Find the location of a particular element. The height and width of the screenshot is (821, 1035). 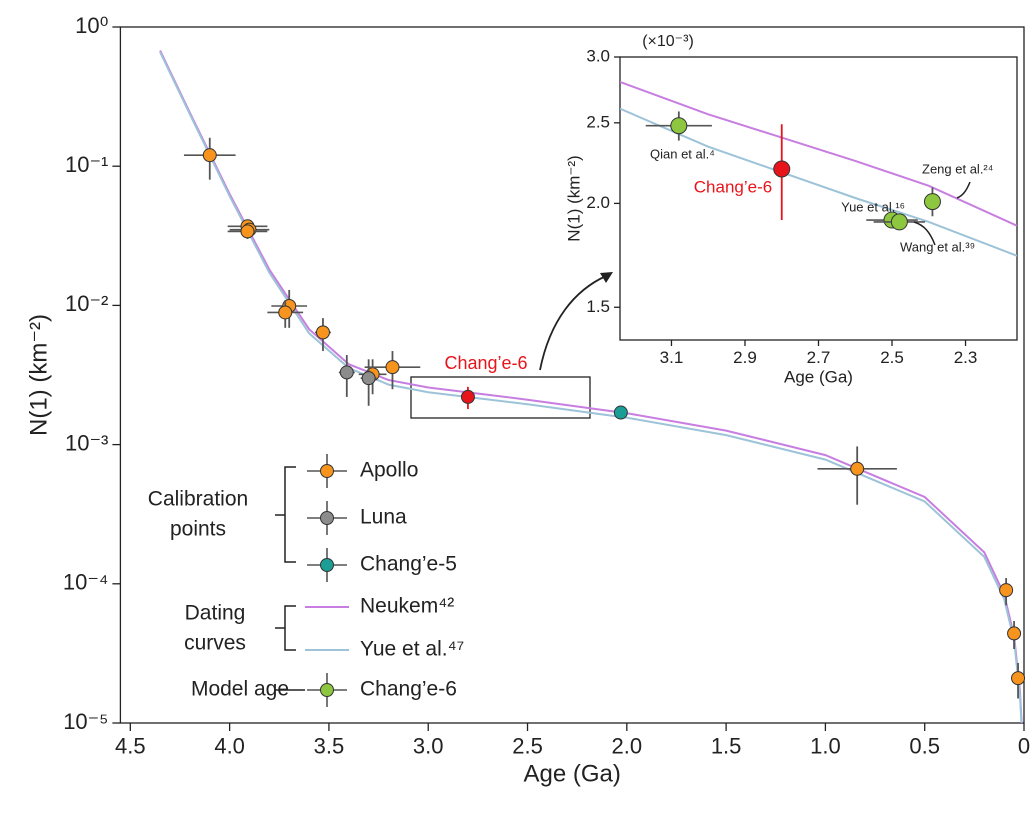

legend-label: Luna is located at coordinates (383, 517).